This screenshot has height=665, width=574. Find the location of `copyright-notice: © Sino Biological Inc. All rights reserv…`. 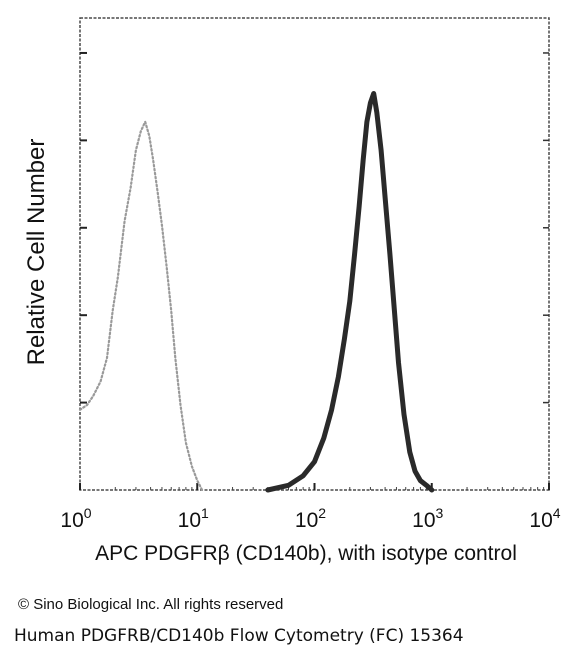

copyright-notice: © Sino Biological Inc. All rights reserv… is located at coordinates (151, 604).